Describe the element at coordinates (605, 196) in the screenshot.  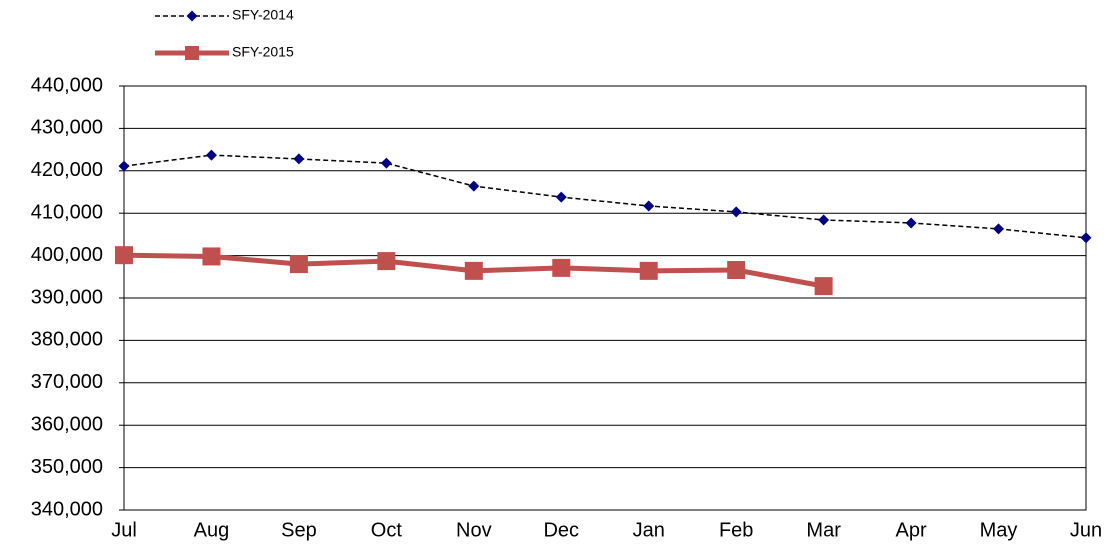
I see `series-line` at that location.